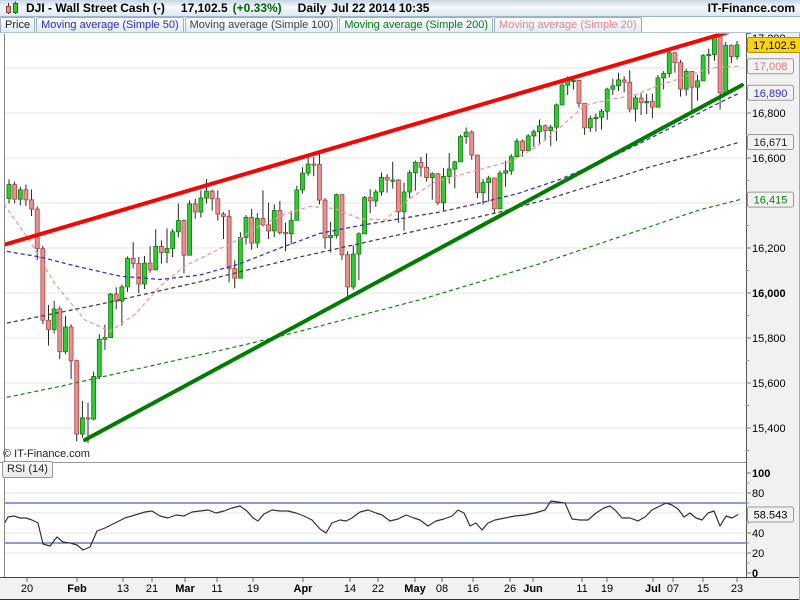 This screenshot has width=800, height=600. I want to click on time-tick-label: 23, so click(737, 589).